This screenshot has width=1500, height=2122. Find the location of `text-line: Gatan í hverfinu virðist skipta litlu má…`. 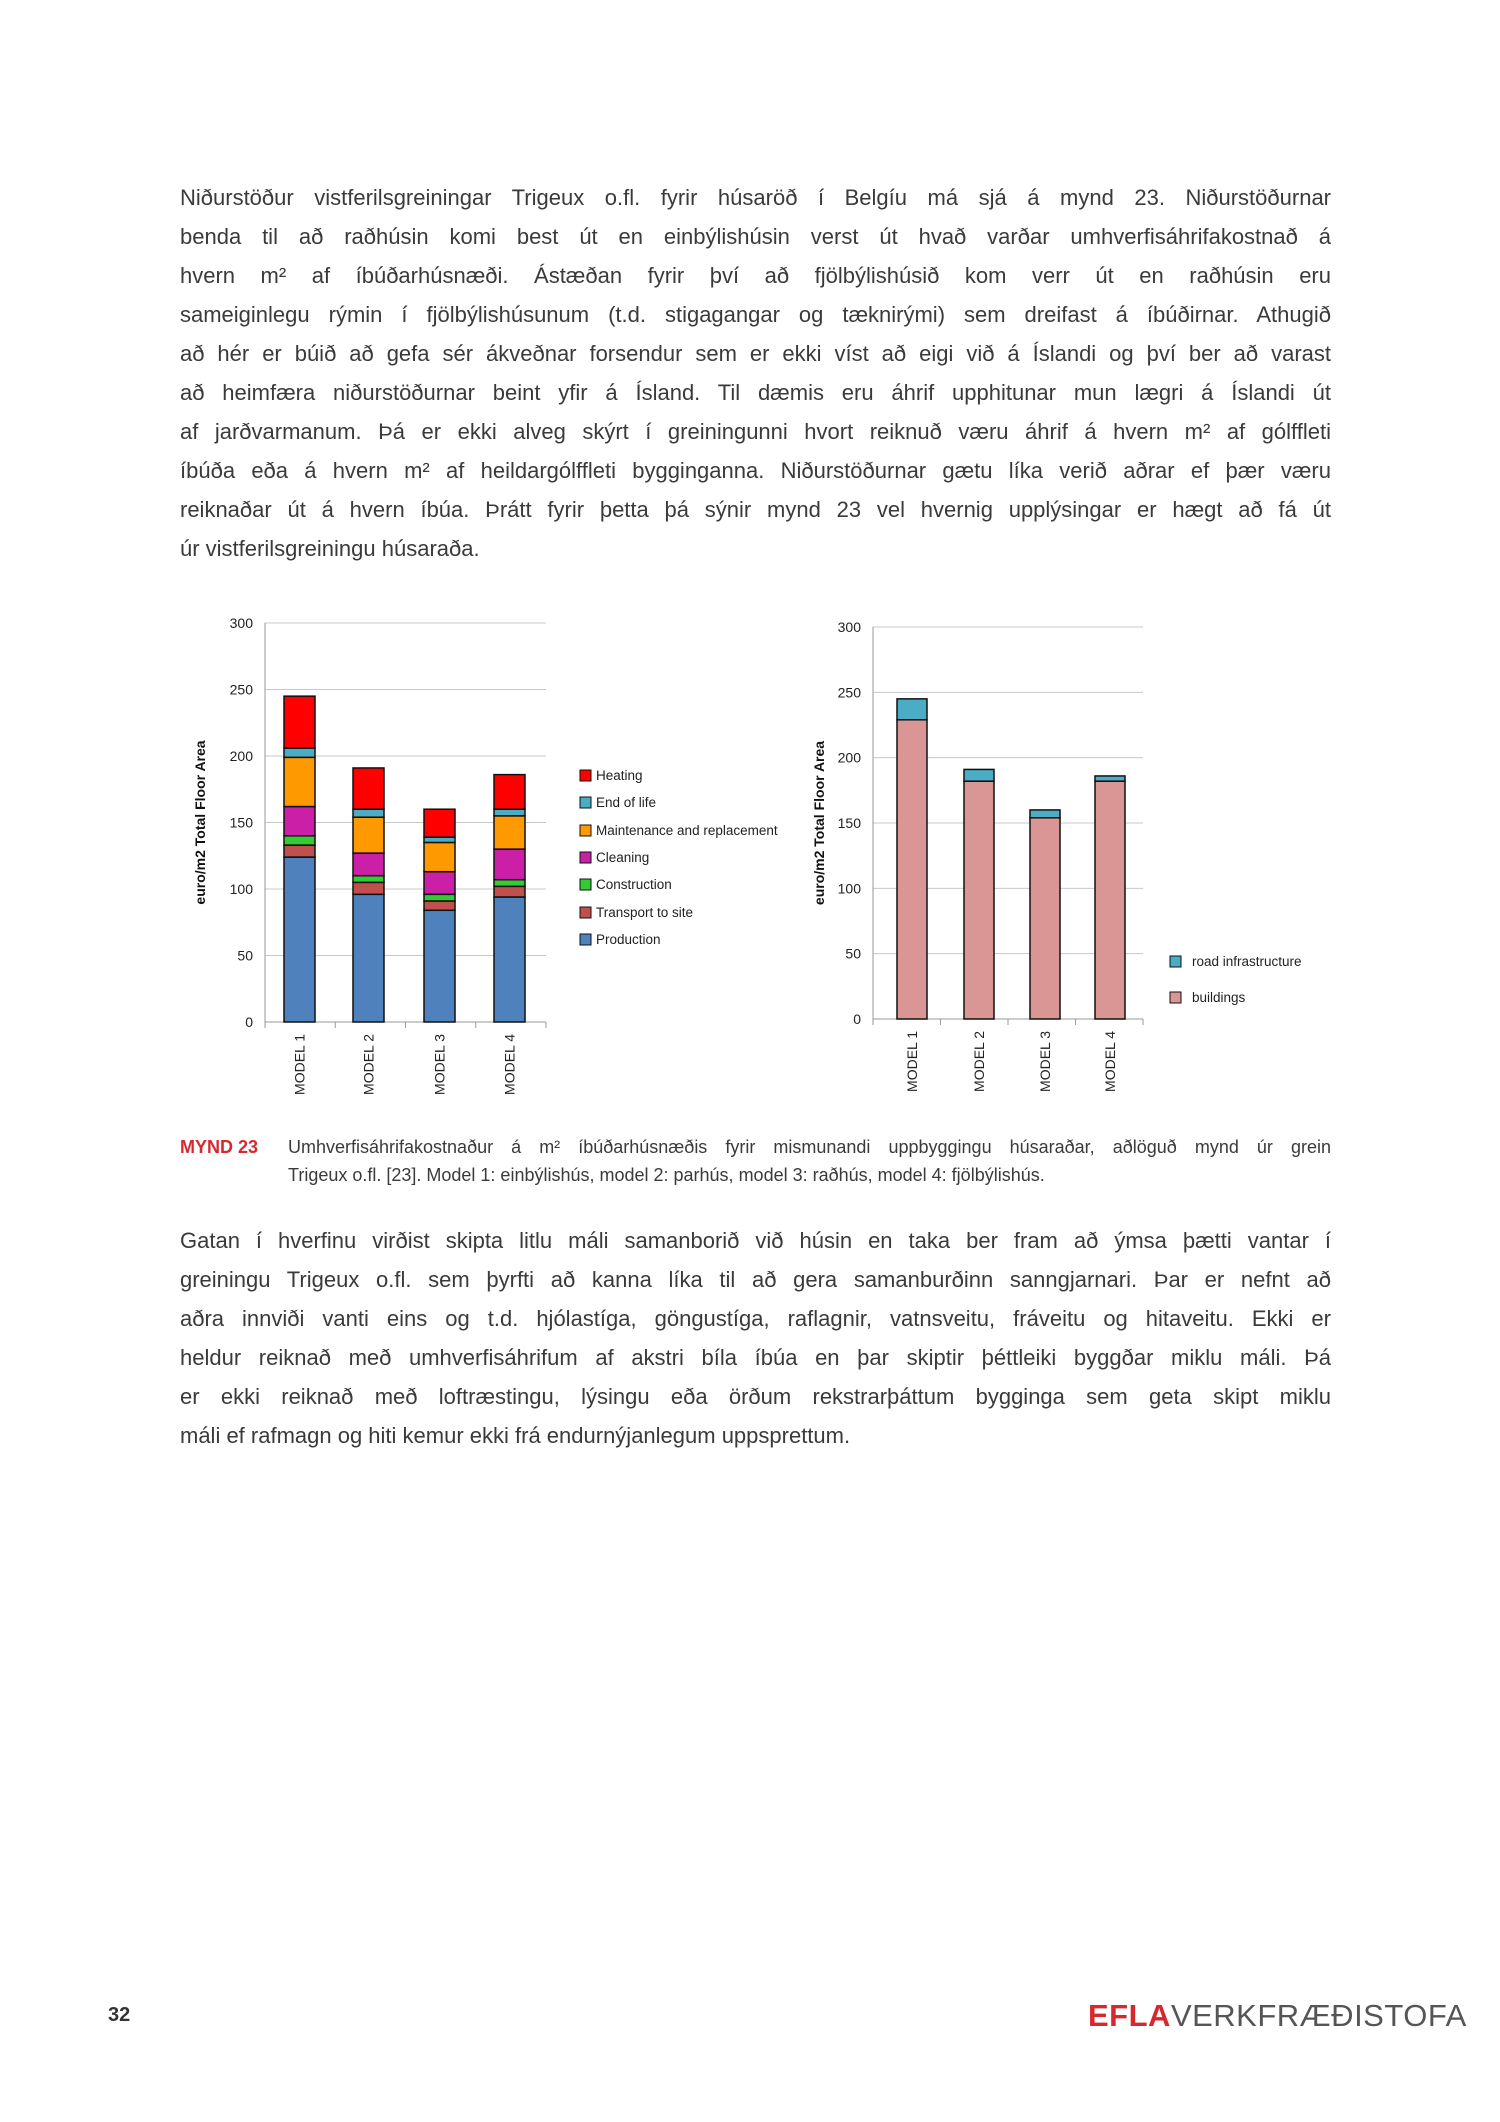

text-line: Gatan í hverfinu virðist skipta litlu má… is located at coordinates (755, 1240).